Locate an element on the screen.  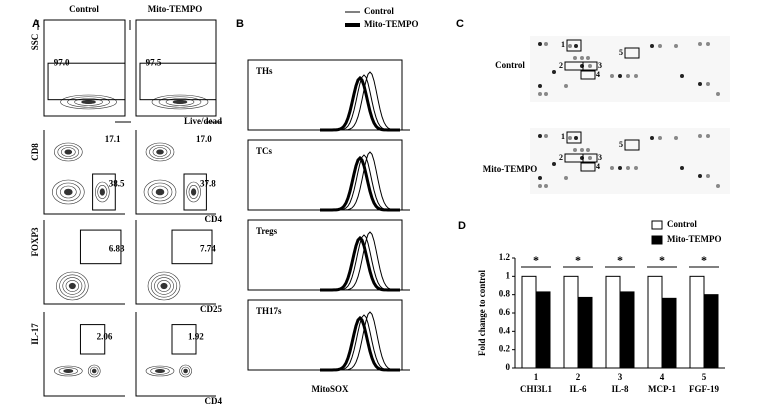
category-number: 3 is located at coordinates (620, 377).